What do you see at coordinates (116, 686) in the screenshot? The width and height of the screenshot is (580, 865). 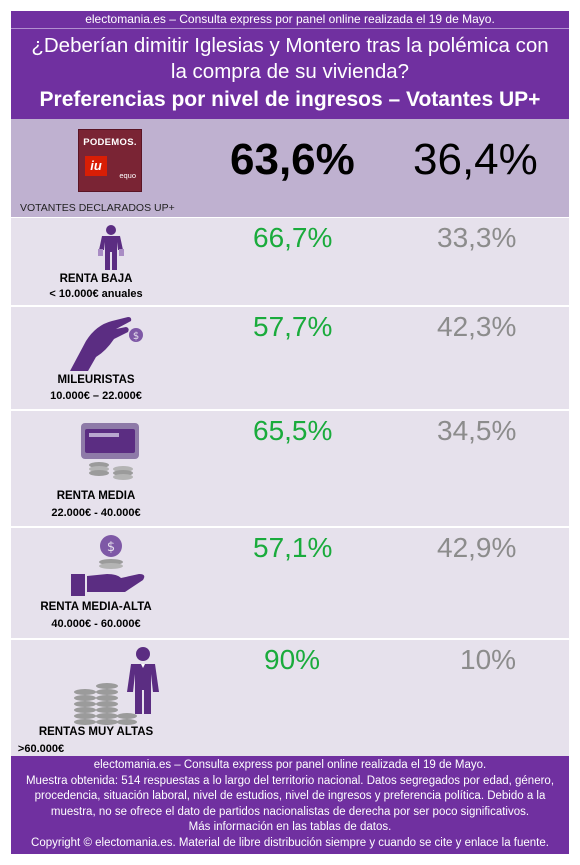 I see `businessman-coin-stacks-icon` at bounding box center [116, 686].